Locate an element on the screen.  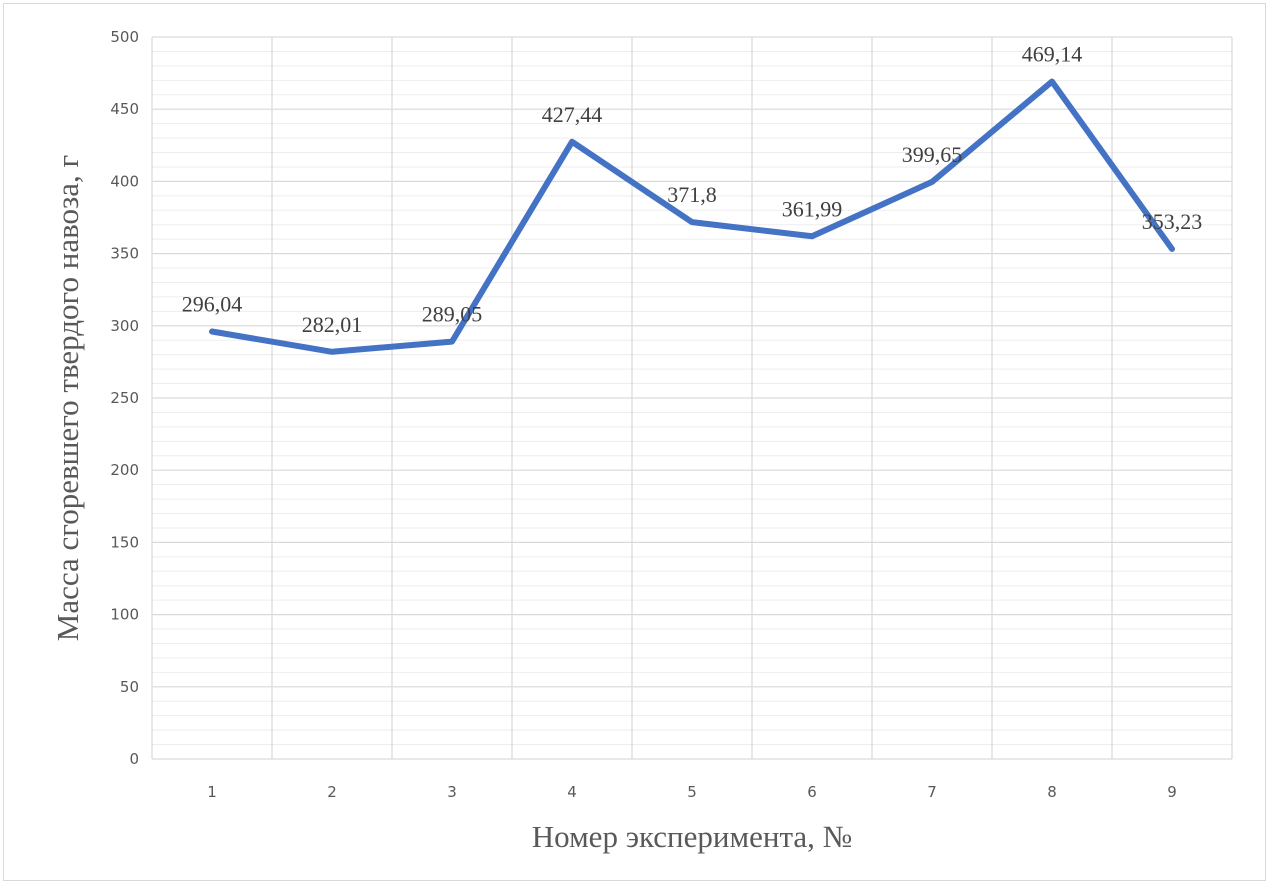
y-tick-label: 400 is located at coordinates (124, 181).